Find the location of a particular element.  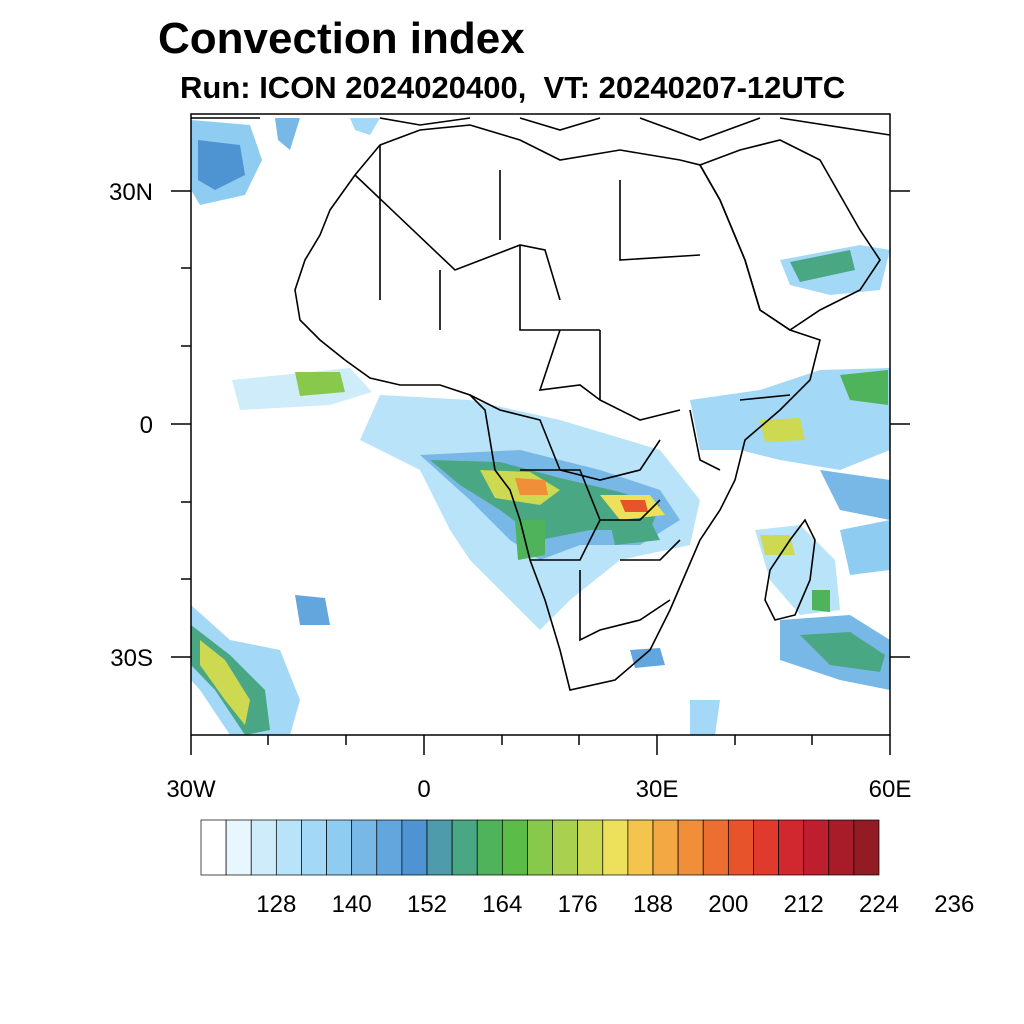

lat-tick-label: 30S is located at coordinates (131, 658).